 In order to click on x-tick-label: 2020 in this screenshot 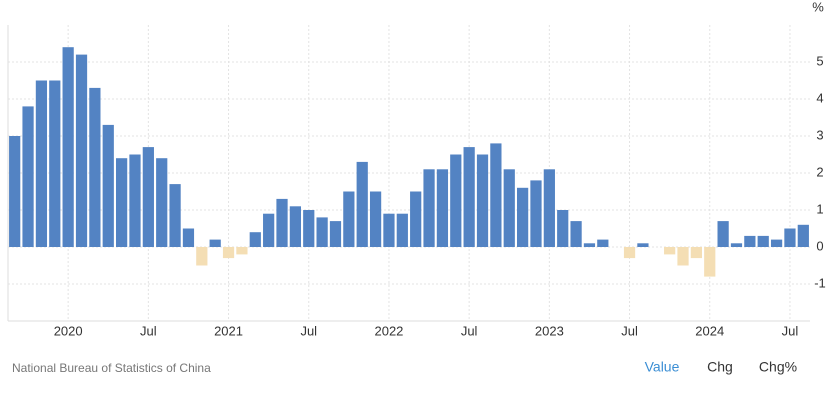, I will do `click(68, 330)`.